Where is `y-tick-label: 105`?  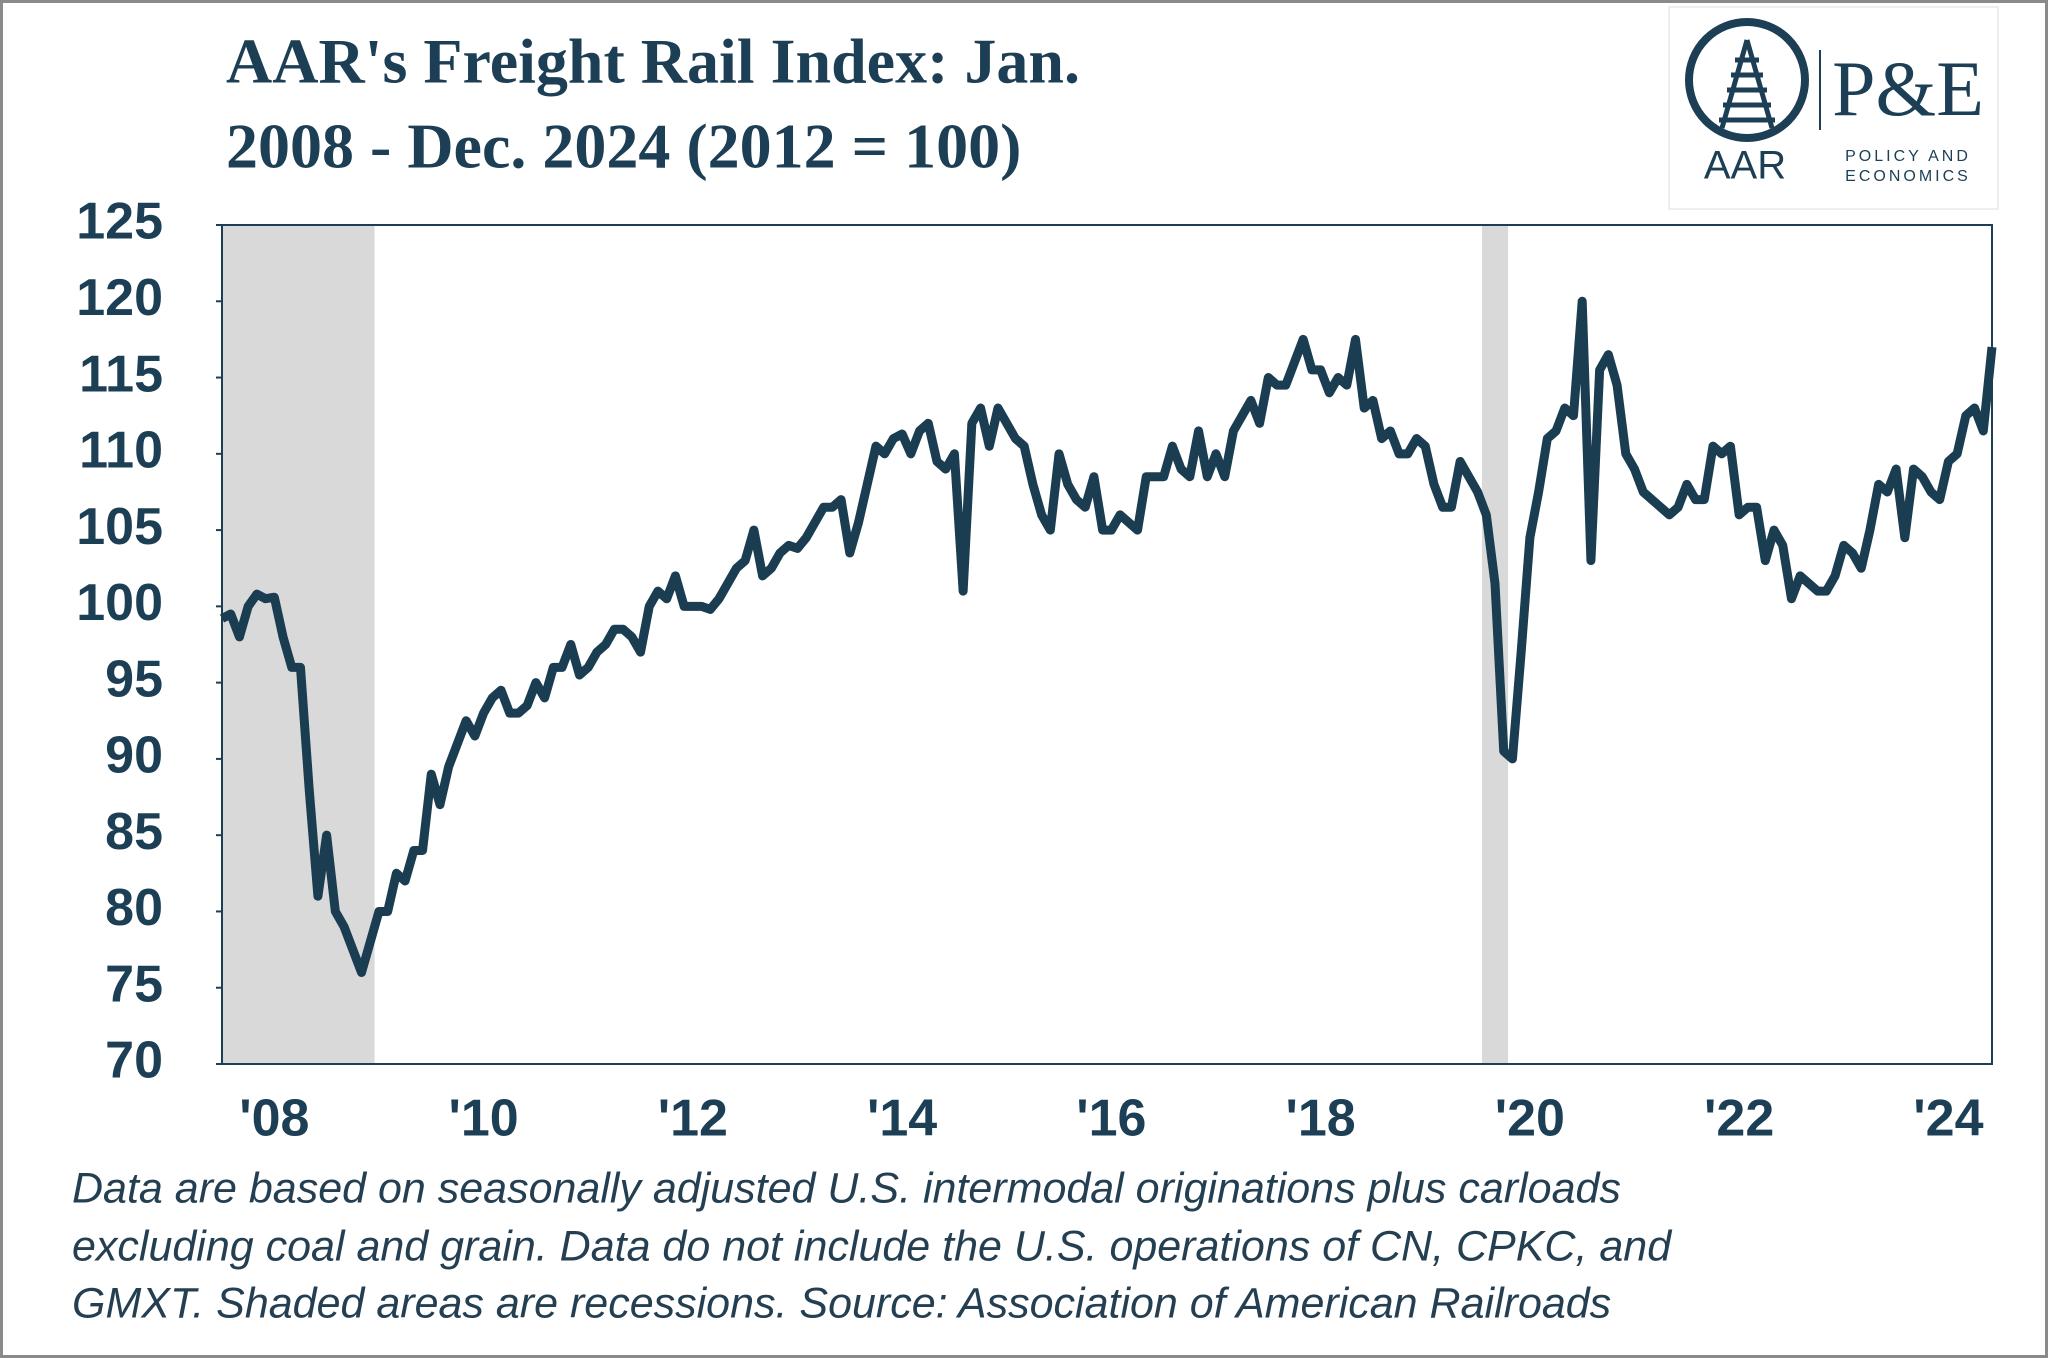
y-tick-label: 105 is located at coordinates (119, 527).